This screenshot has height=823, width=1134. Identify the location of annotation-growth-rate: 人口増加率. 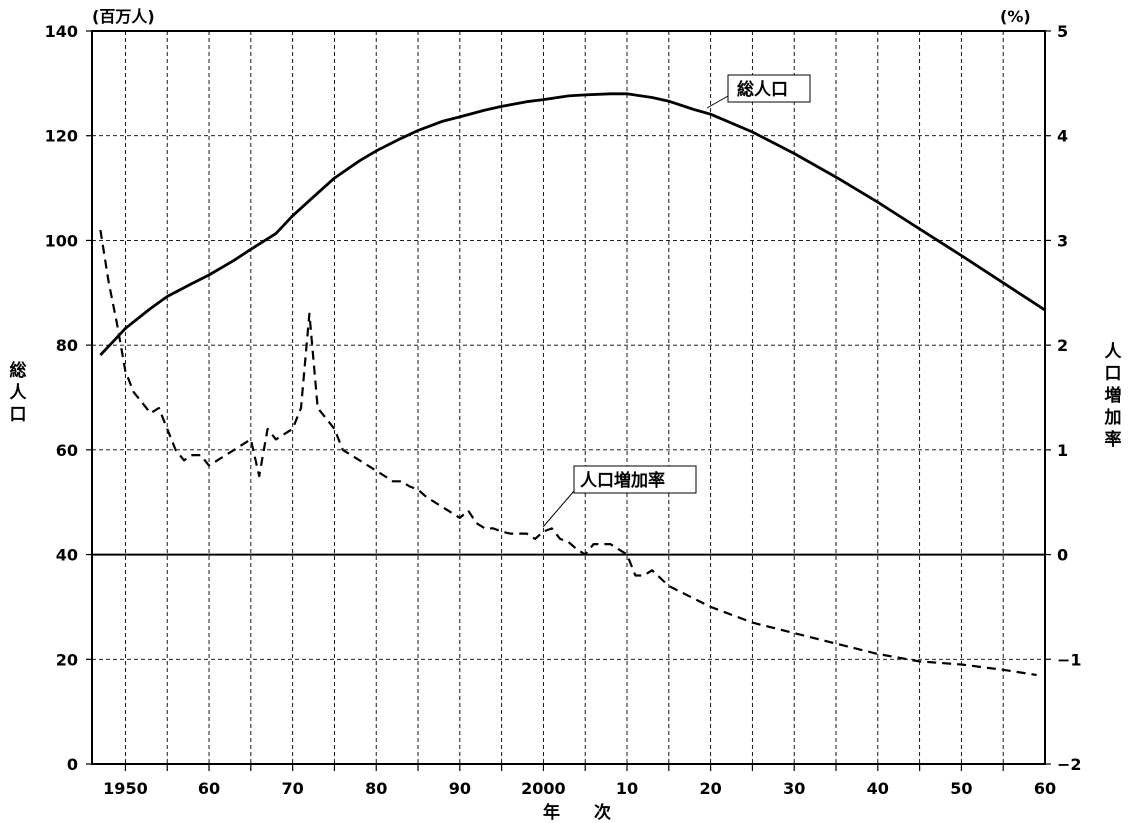
(619, 496).